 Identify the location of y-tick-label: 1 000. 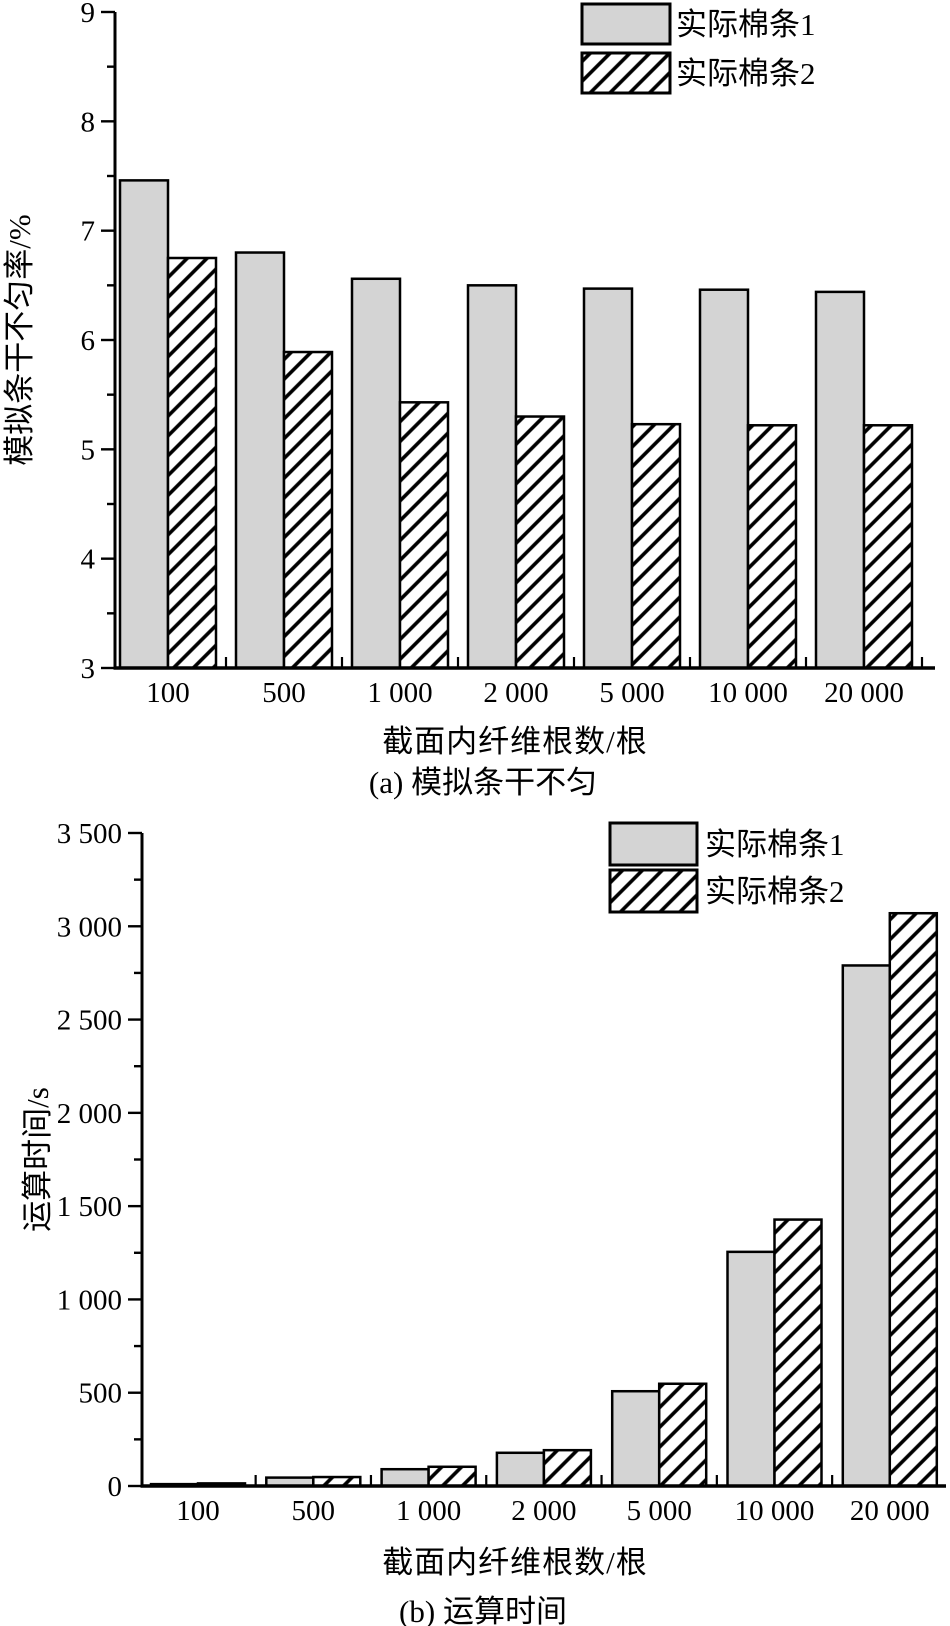
(89, 1300).